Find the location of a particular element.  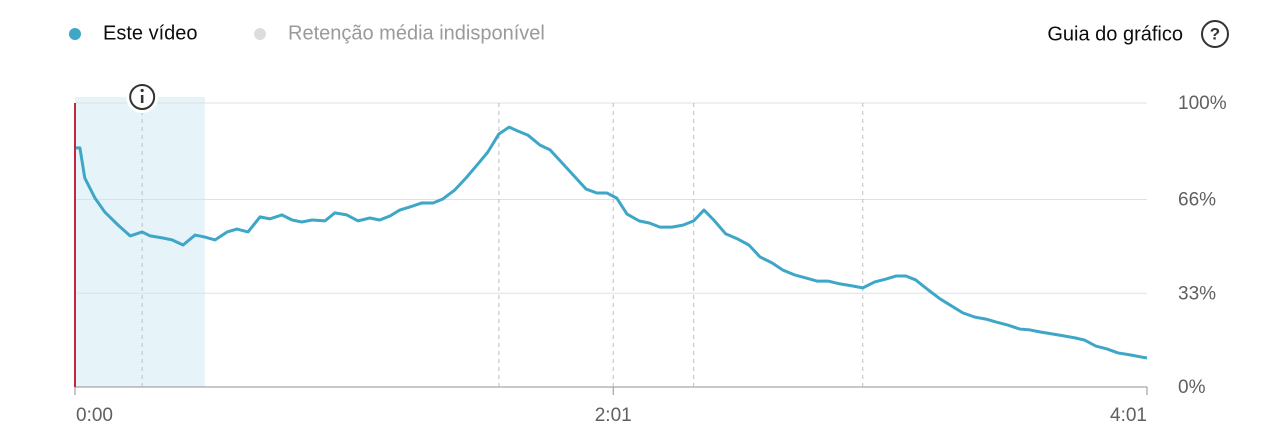

y-tick-label: 66% is located at coordinates (1197, 200).